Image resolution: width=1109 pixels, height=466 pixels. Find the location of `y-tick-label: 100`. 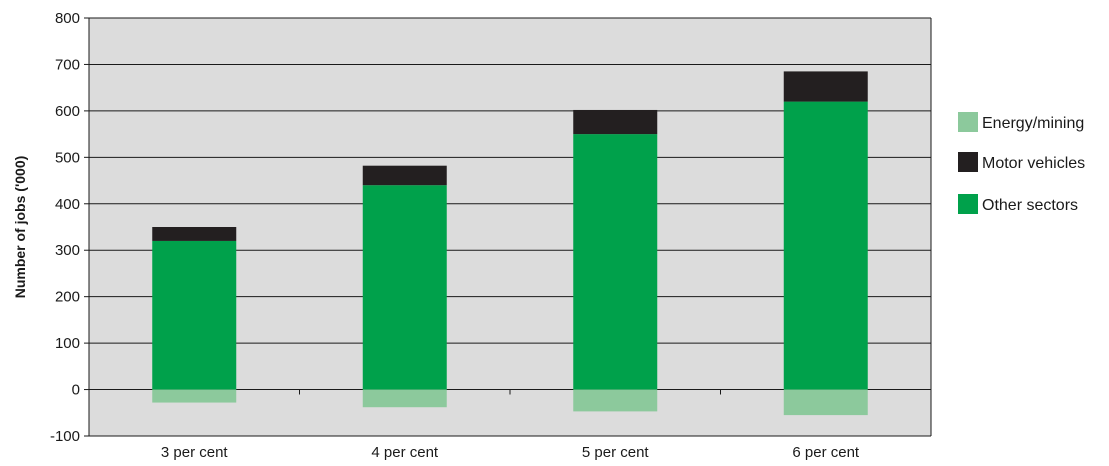

y-tick-label: 100 is located at coordinates (67, 343).